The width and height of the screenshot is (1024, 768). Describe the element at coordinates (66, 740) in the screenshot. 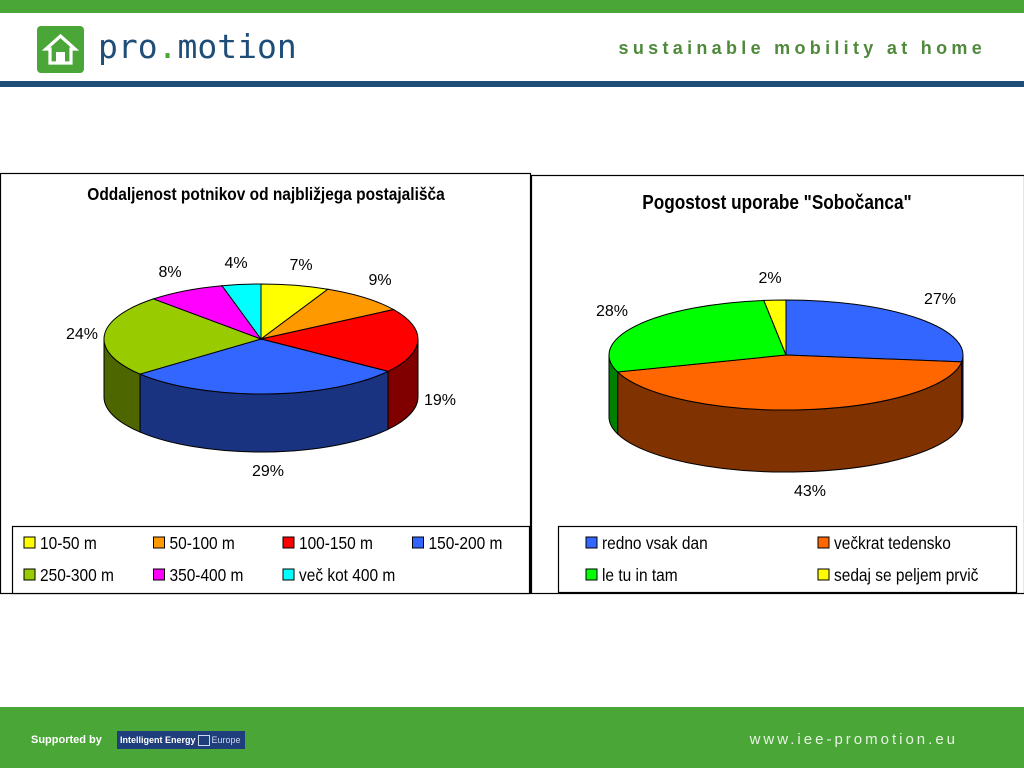

I see `supported-by-label: Supported by` at that location.